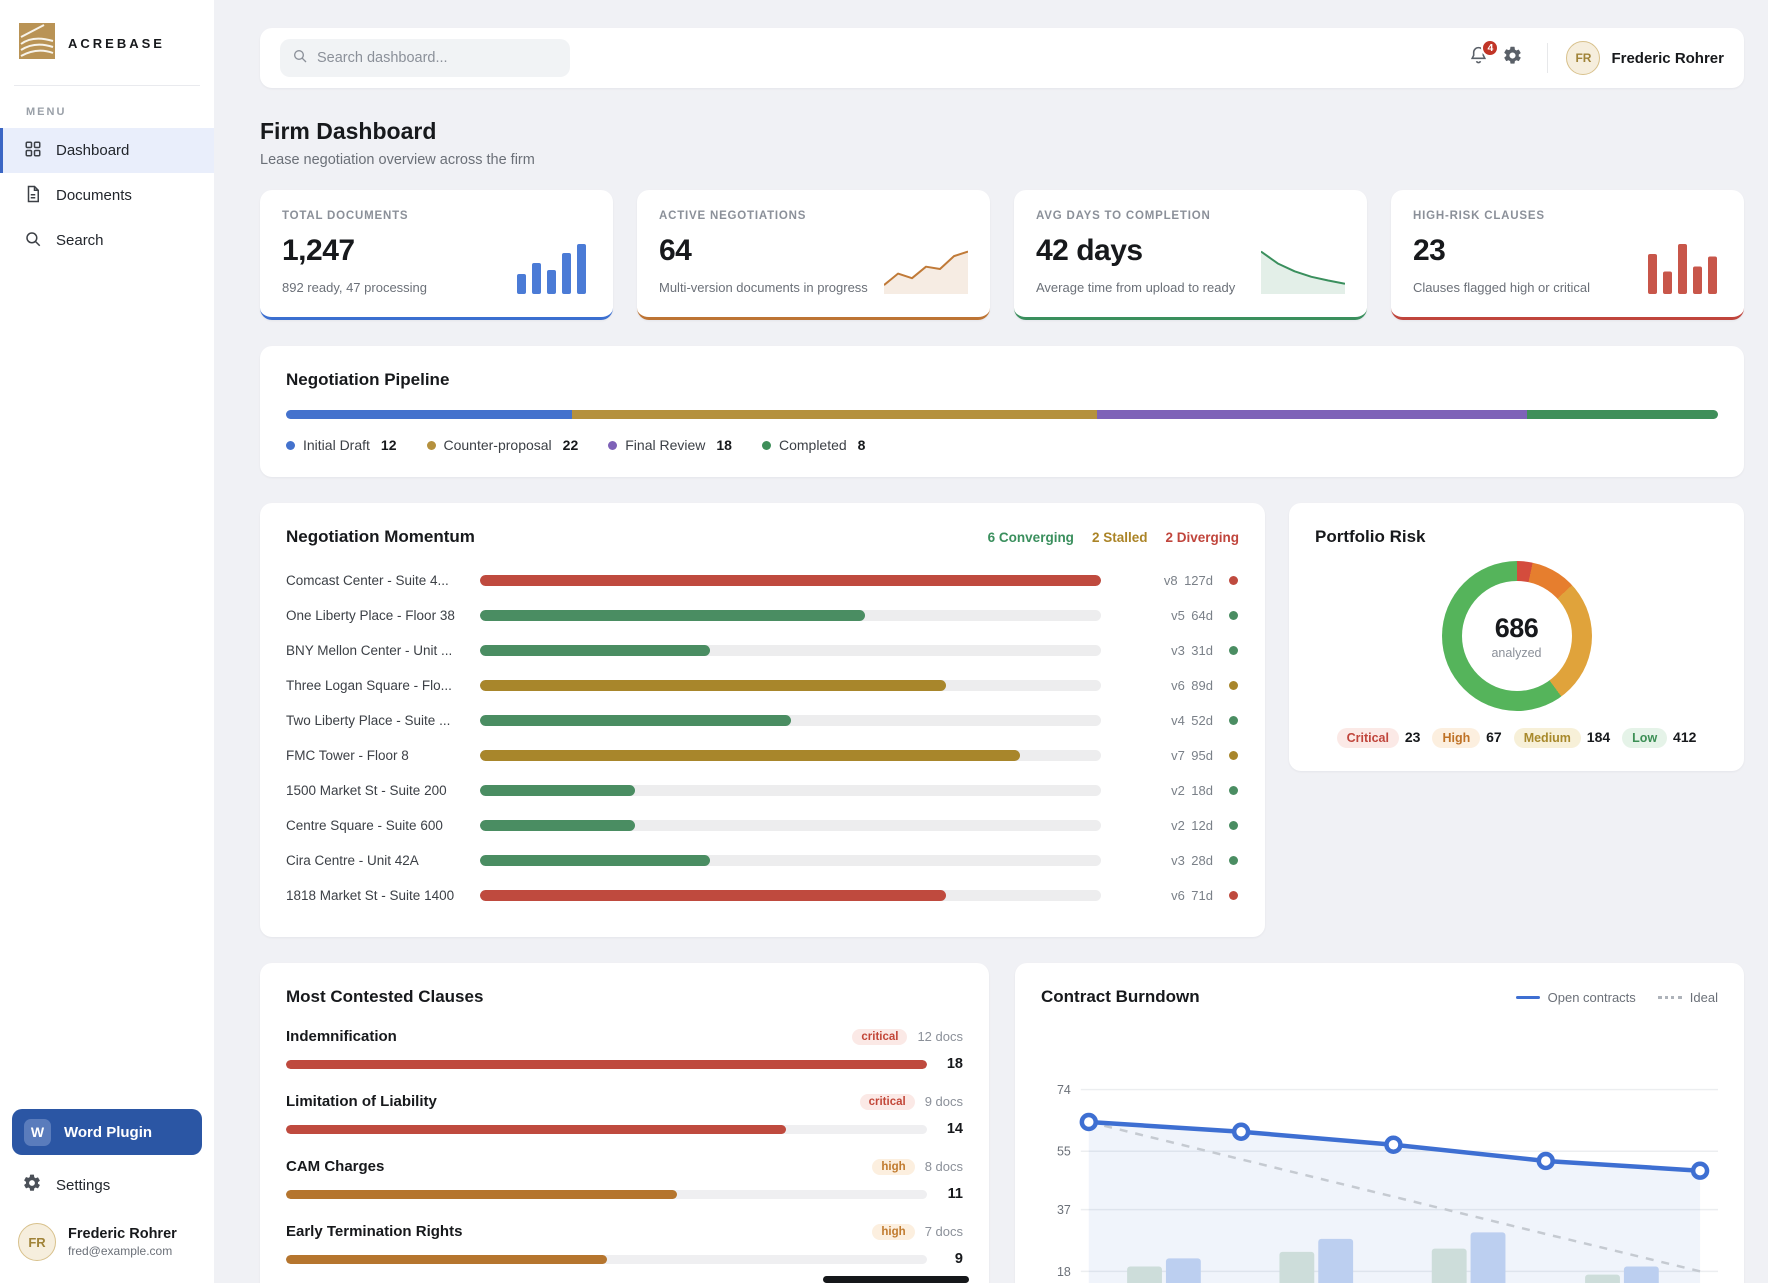 The height and width of the screenshot is (1283, 1768). What do you see at coordinates (1192, 895) in the screenshot?
I see `momentum-row-meta: v6 71d` at bounding box center [1192, 895].